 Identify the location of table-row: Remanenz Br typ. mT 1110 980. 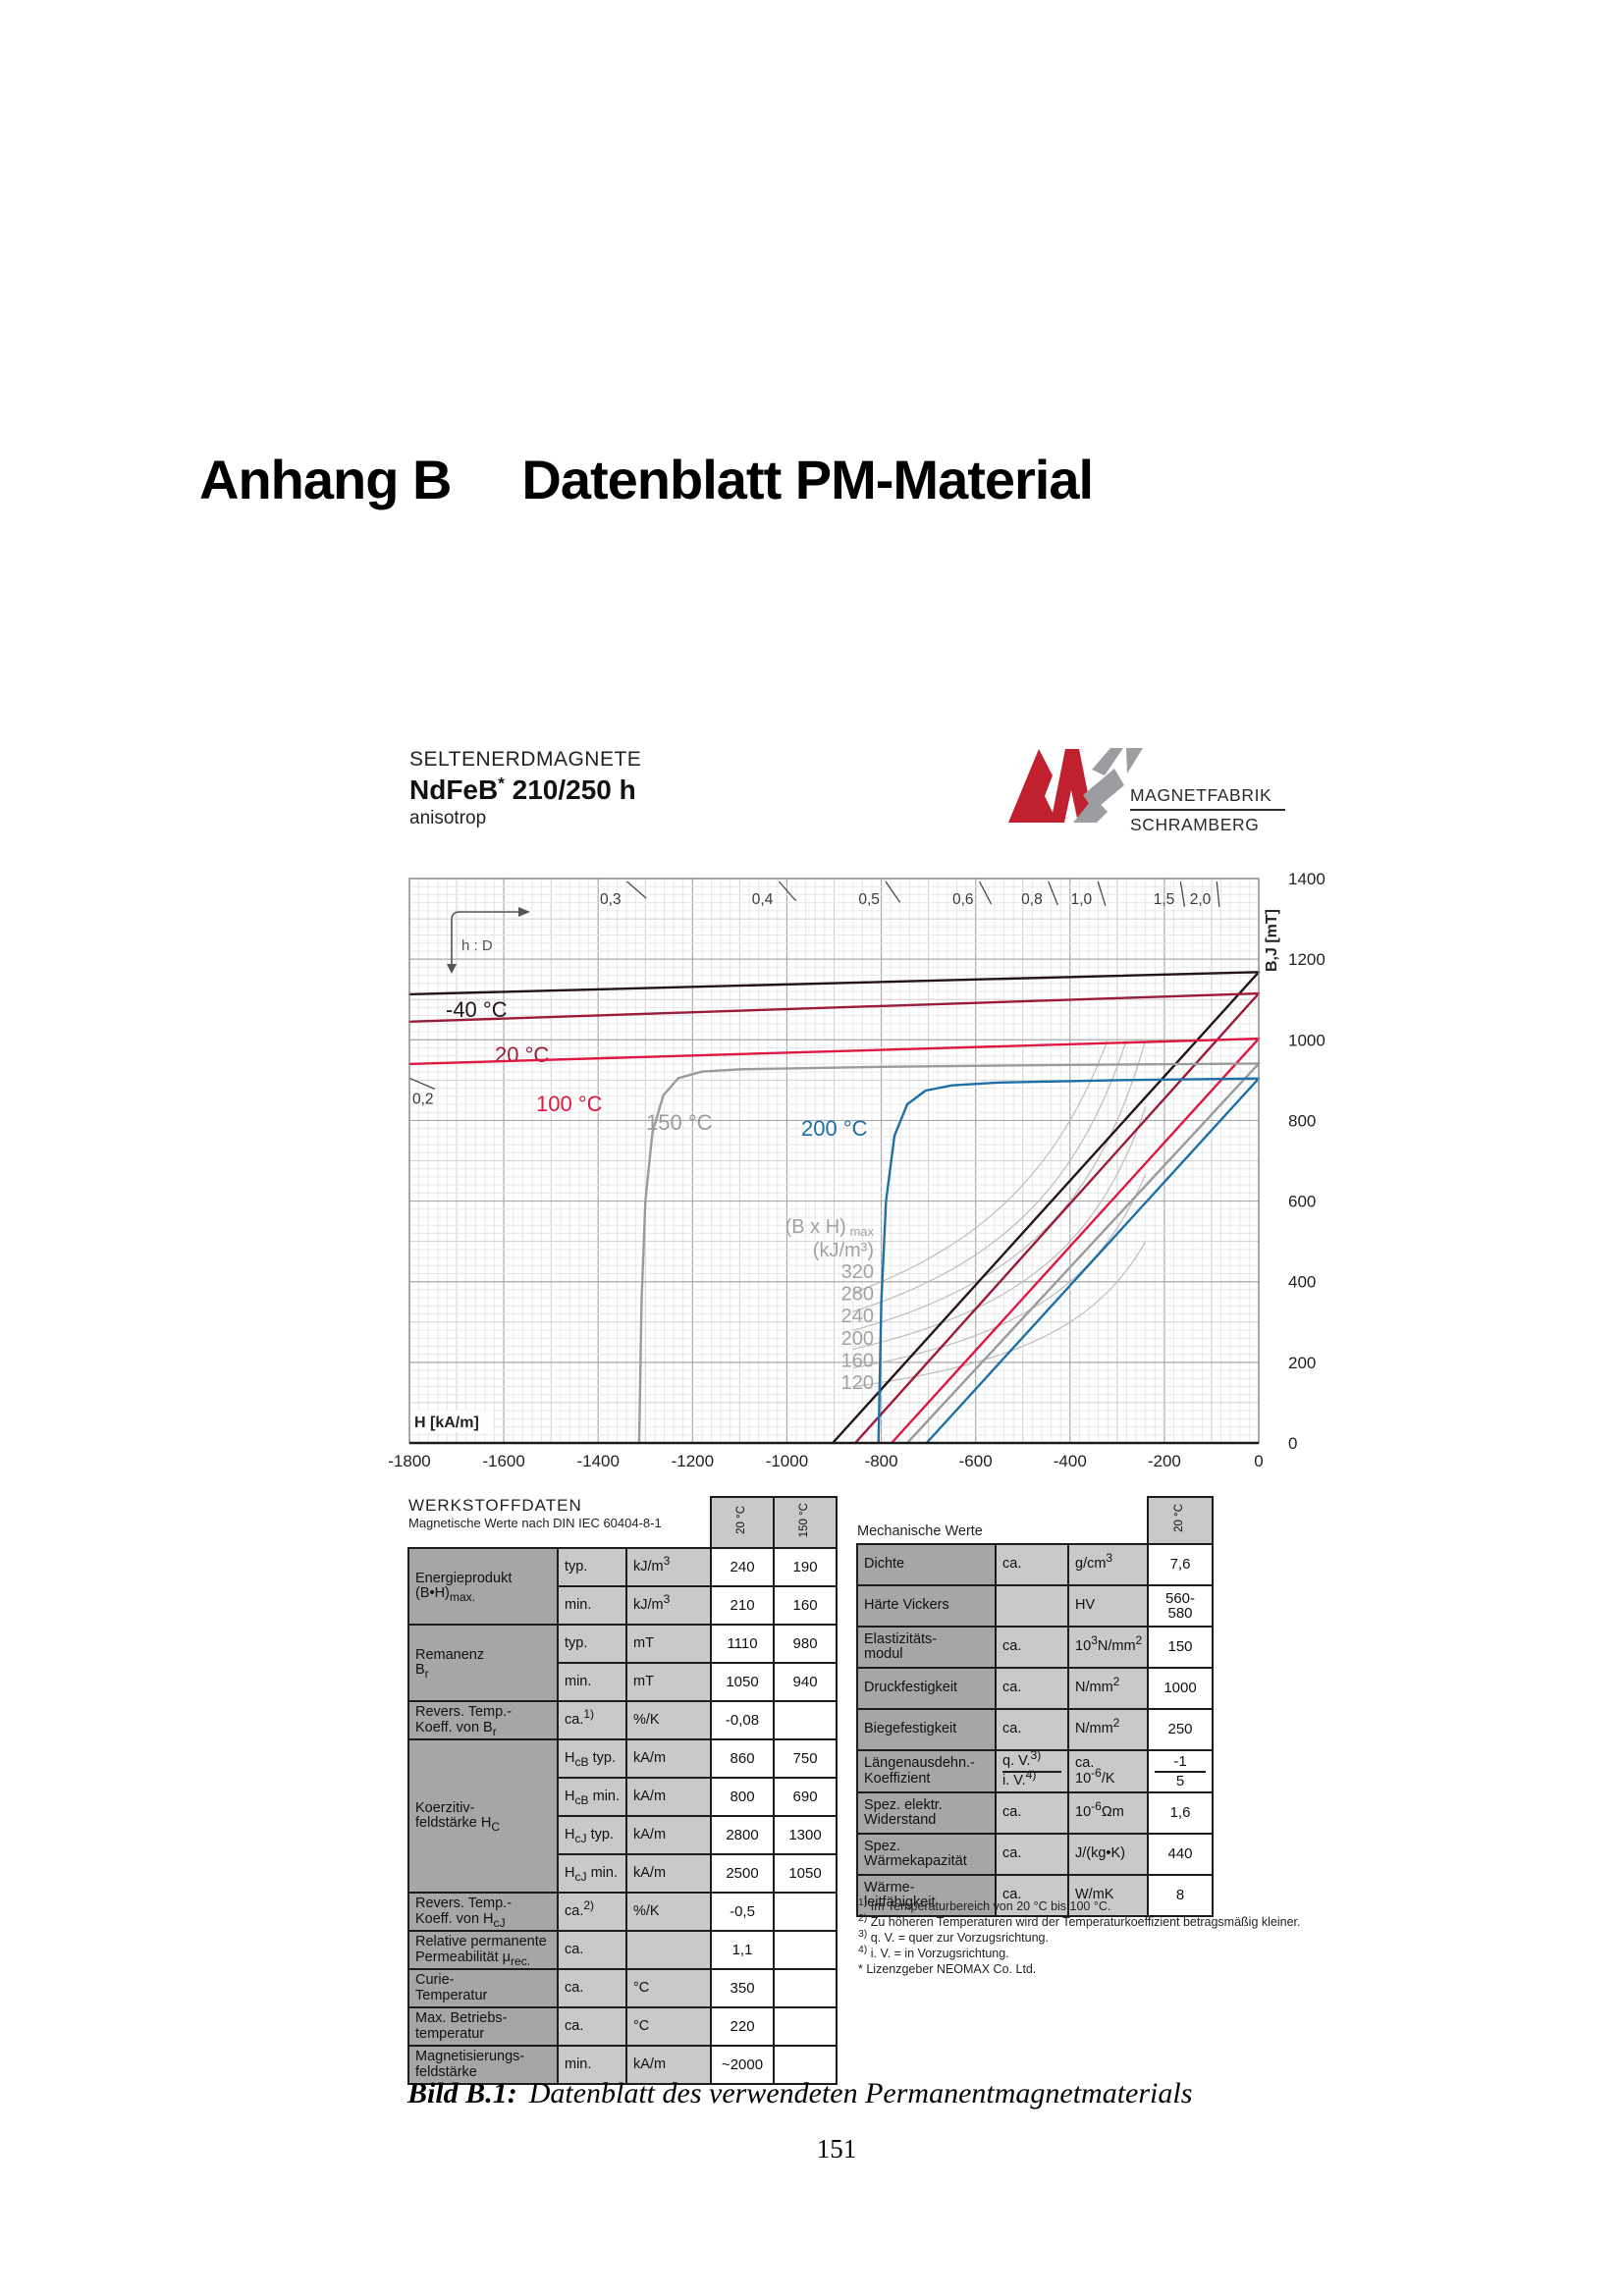
(623, 1663).